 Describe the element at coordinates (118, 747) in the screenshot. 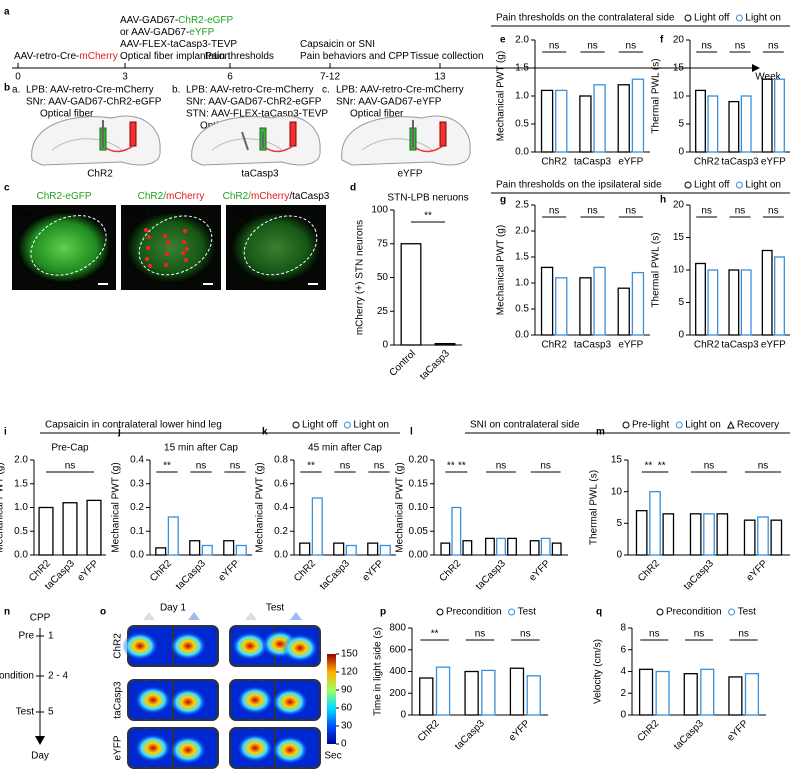

I see `row-label: eYFP` at that location.